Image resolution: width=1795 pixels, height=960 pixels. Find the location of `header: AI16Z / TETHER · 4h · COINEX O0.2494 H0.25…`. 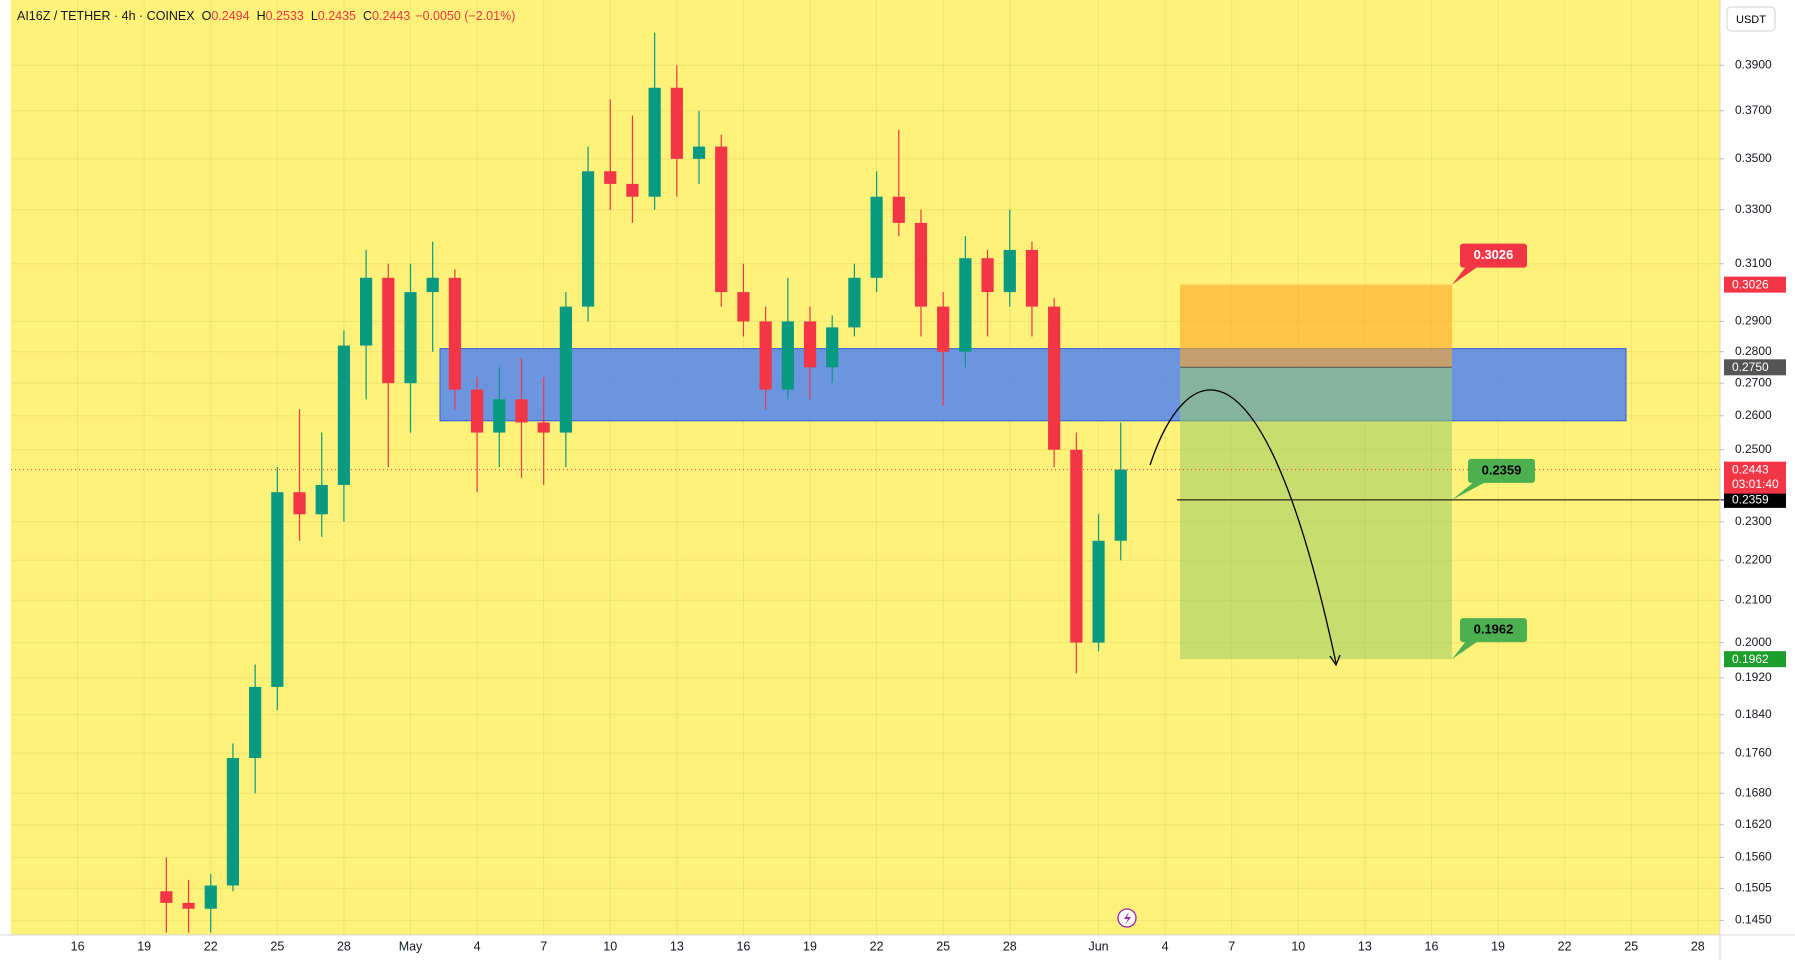

header: AI16Z / TETHER · 4h · COINEX O0.2494 H0.25… is located at coordinates (266, 16).